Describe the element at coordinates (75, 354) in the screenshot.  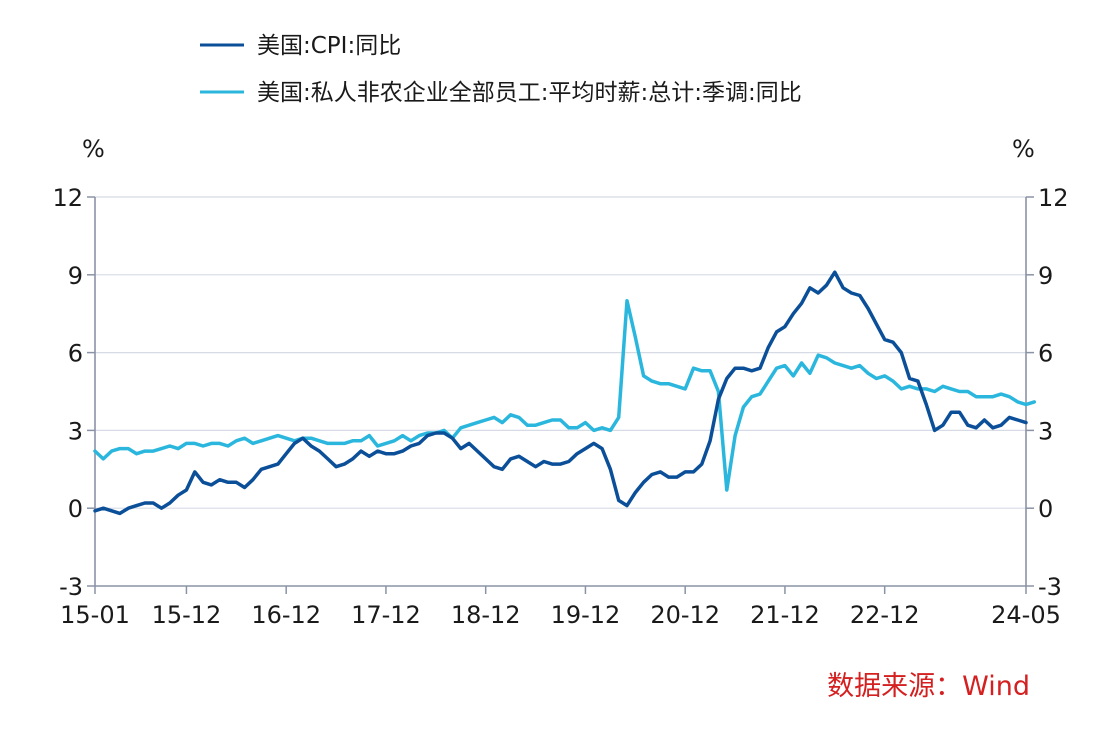
I see `y-tick-label-left: 6` at that location.